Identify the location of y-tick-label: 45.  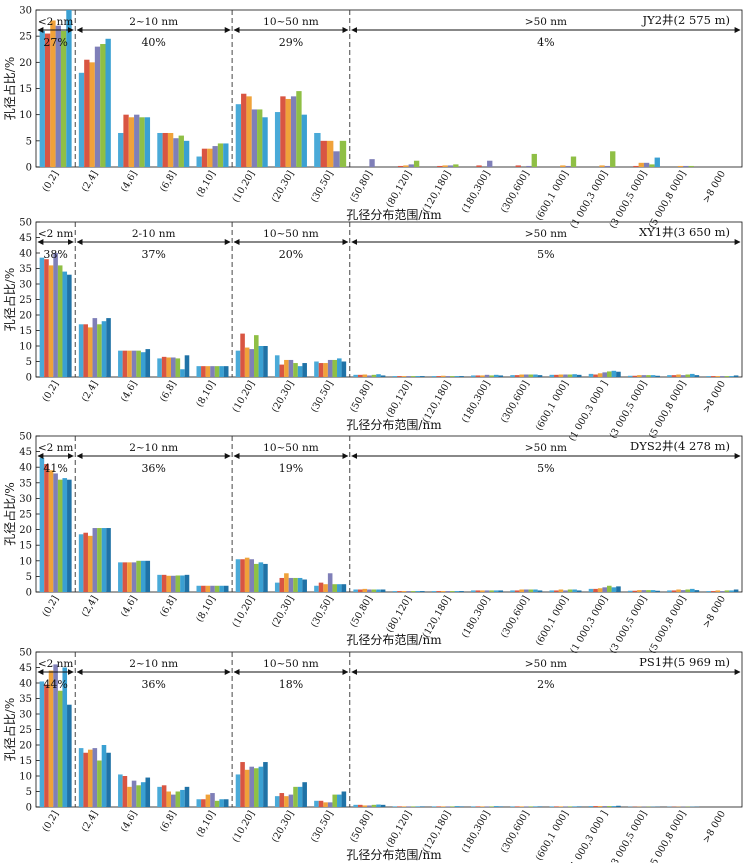
(25, 238).